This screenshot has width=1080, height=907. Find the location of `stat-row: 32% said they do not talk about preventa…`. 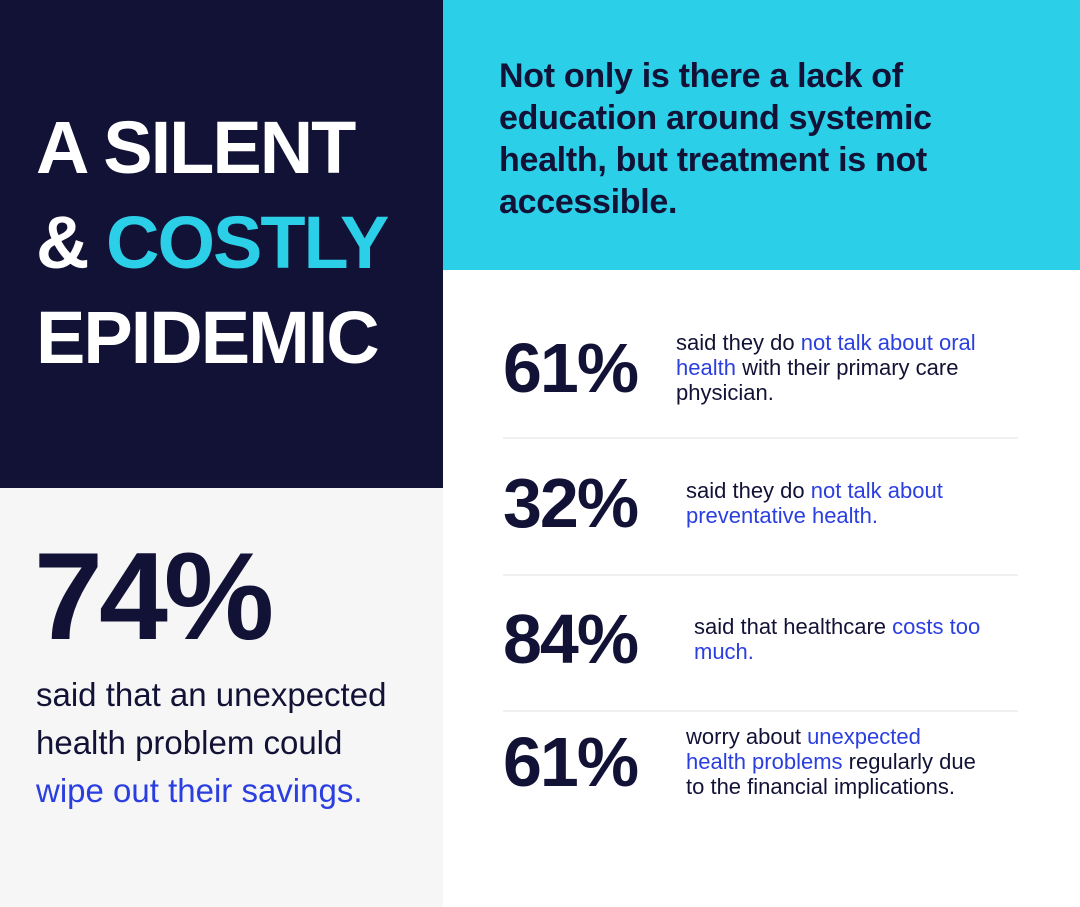

stat-row: 32% said they do not talk about preventa… is located at coordinates (760, 503).